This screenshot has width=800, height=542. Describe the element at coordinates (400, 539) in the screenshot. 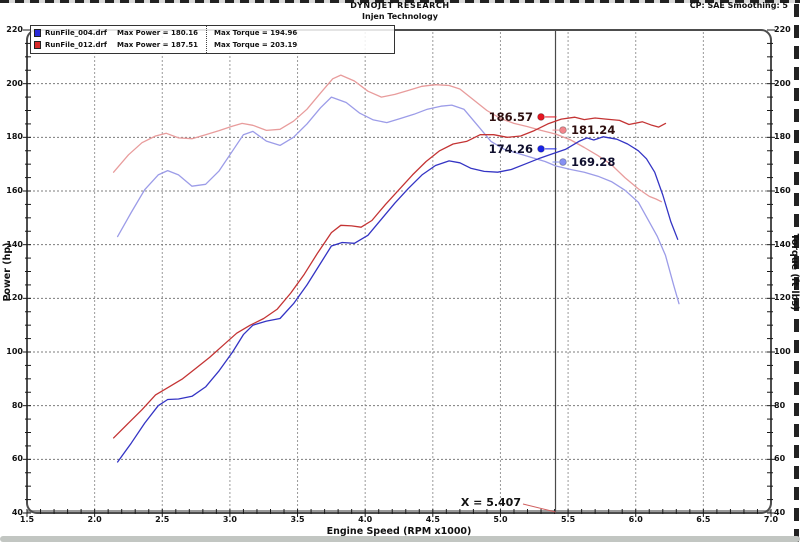

I see `page-bottom-bar` at that location.